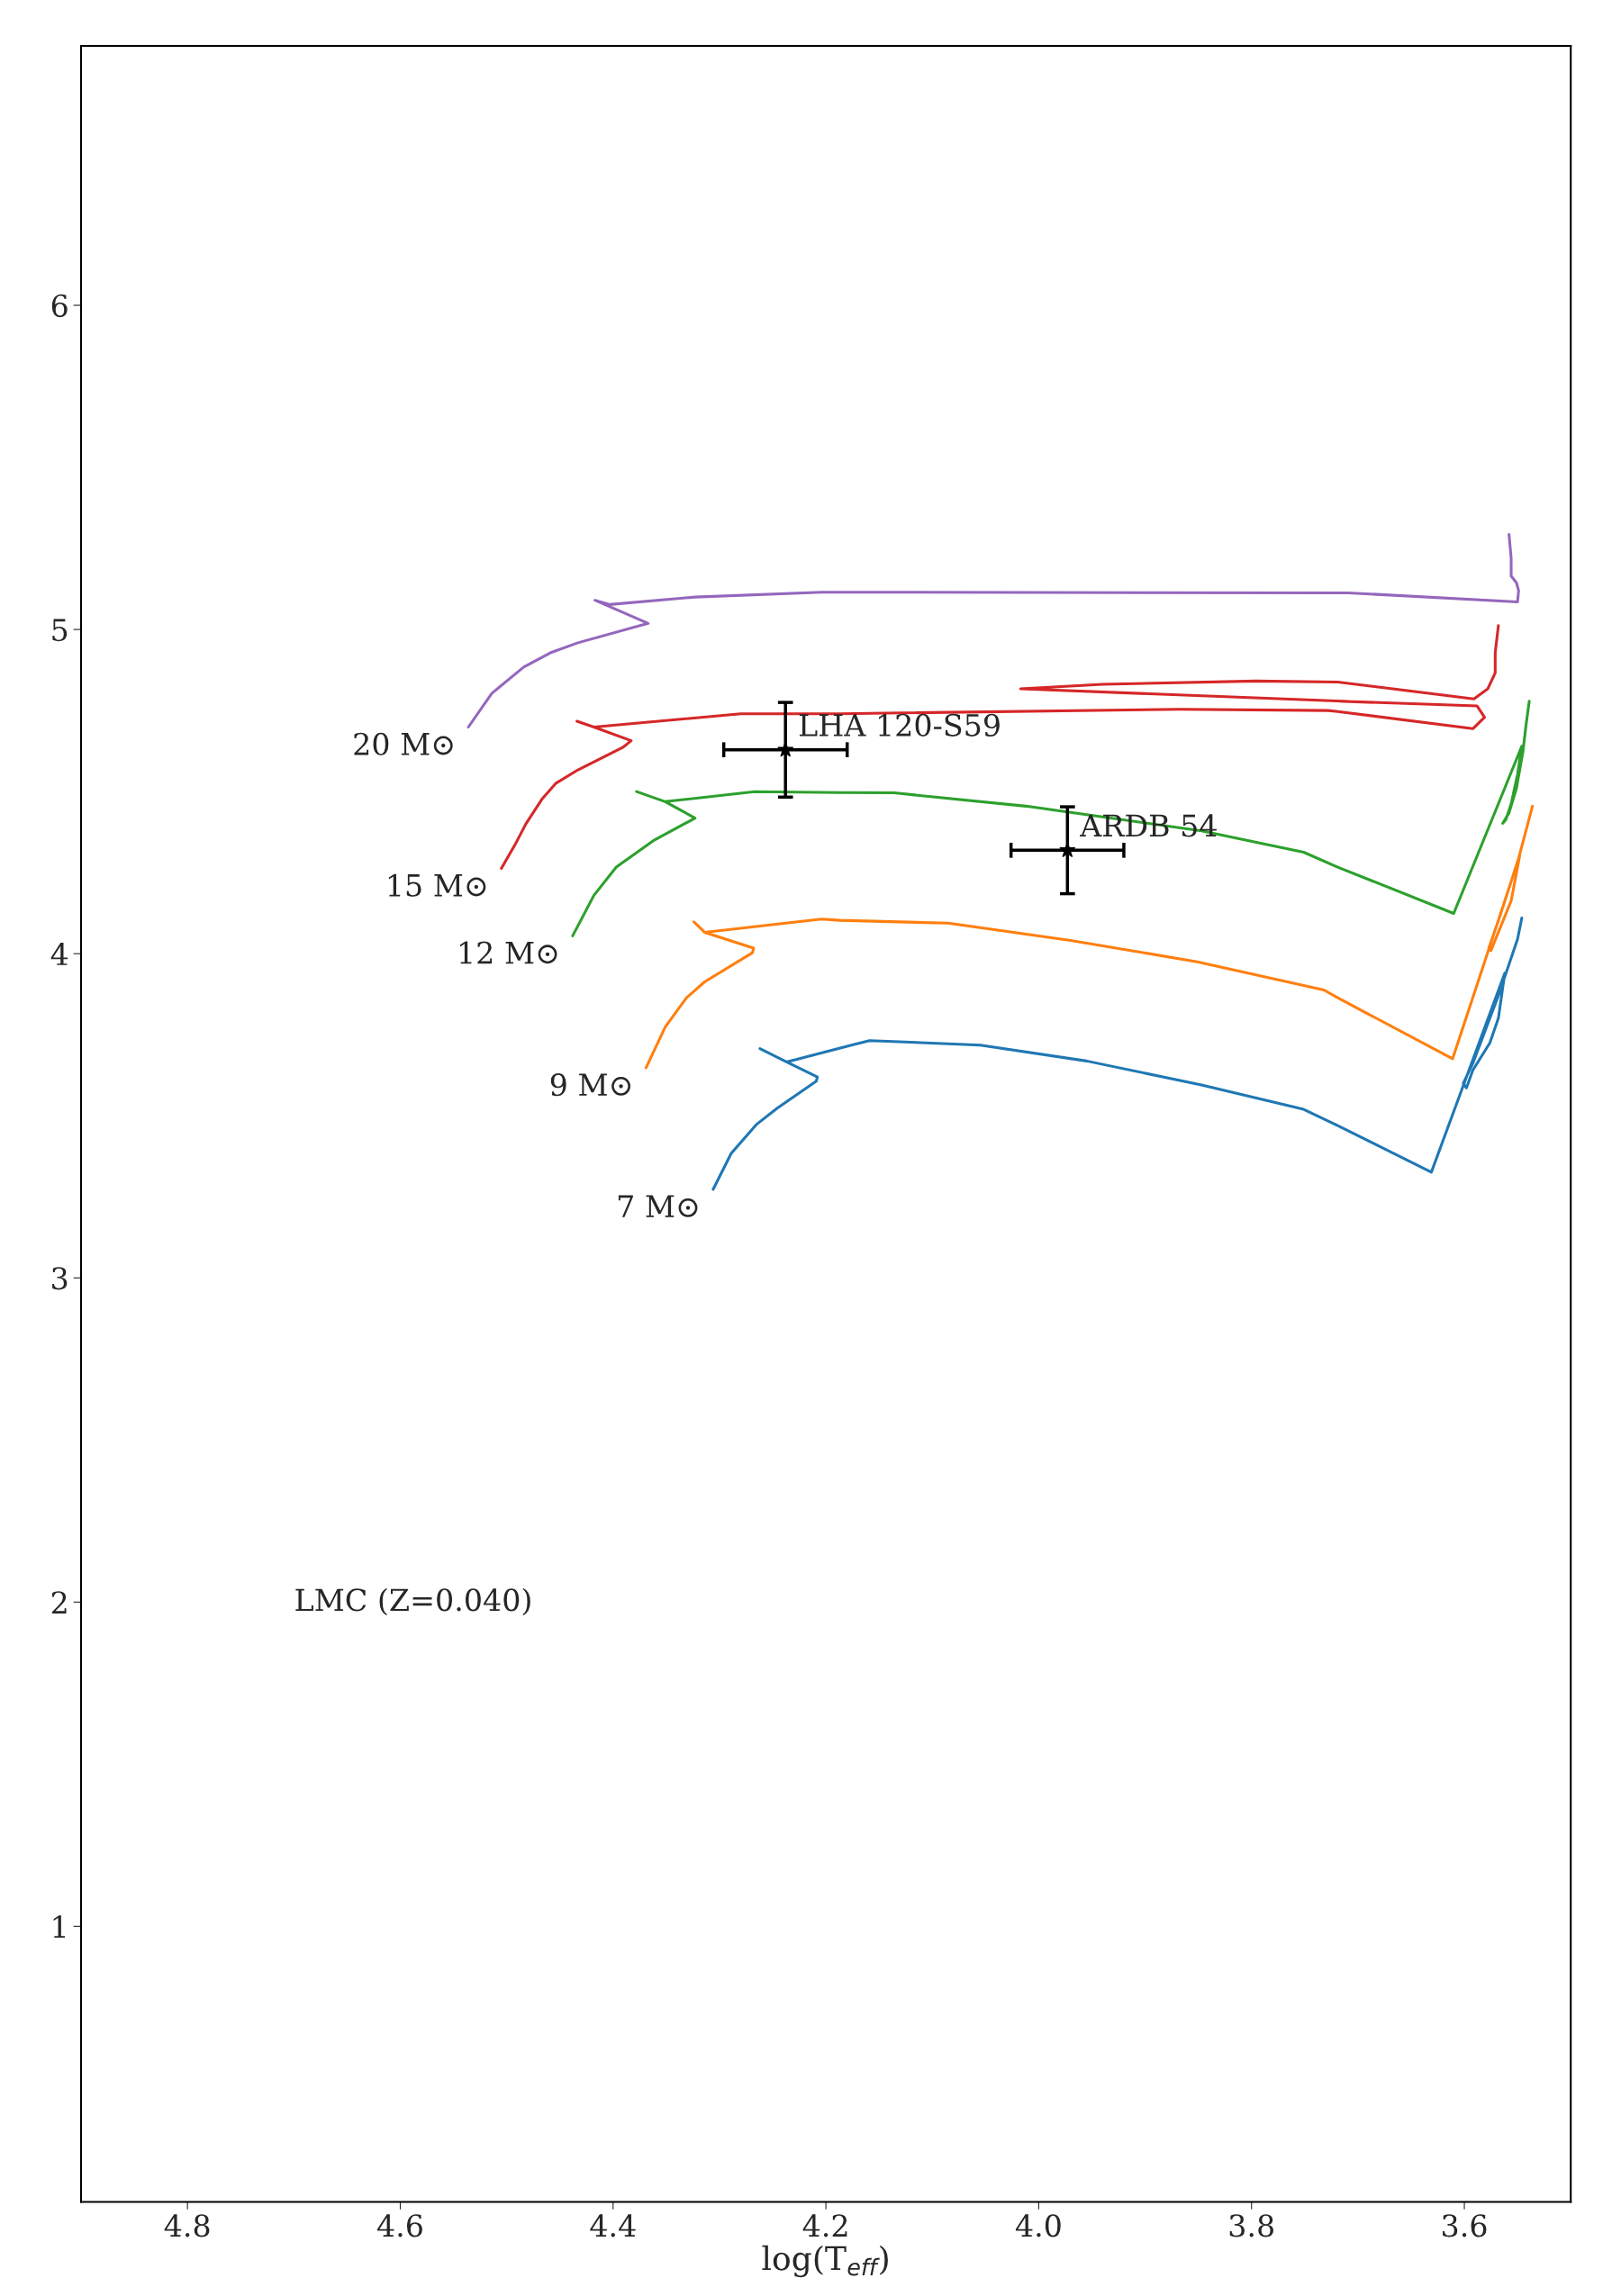 Image resolution: width=1621 pixels, height=2296 pixels. I want to click on series-label: LHA 120-S59, so click(899, 725).